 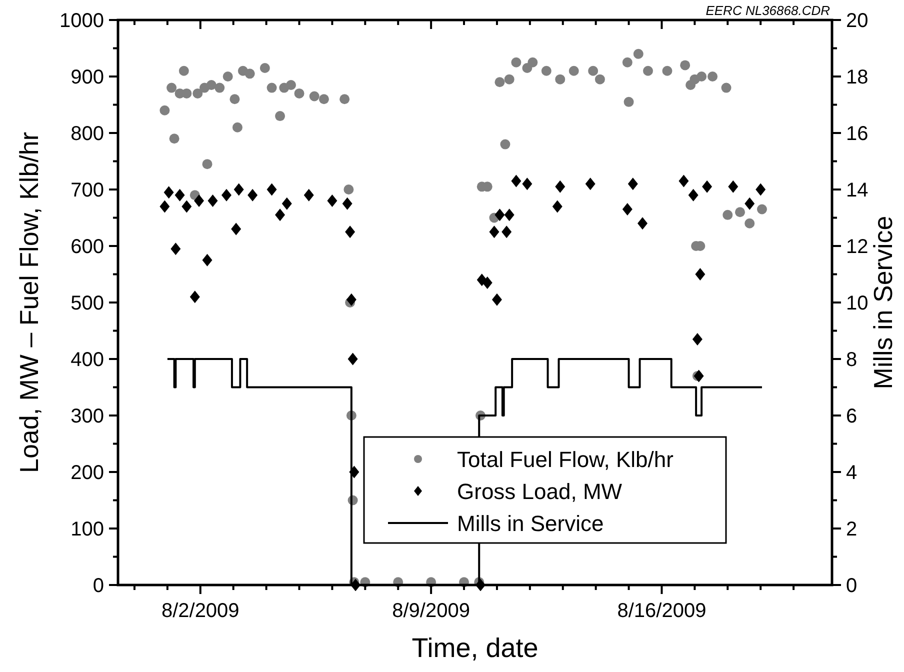 I want to click on y-tick-label: 1000, so click(x=82, y=21).